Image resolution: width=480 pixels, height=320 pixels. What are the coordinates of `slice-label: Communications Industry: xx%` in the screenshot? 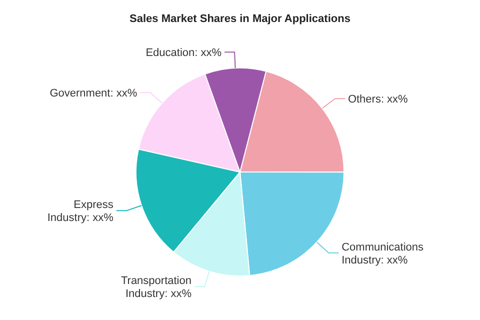 It's located at (383, 253).